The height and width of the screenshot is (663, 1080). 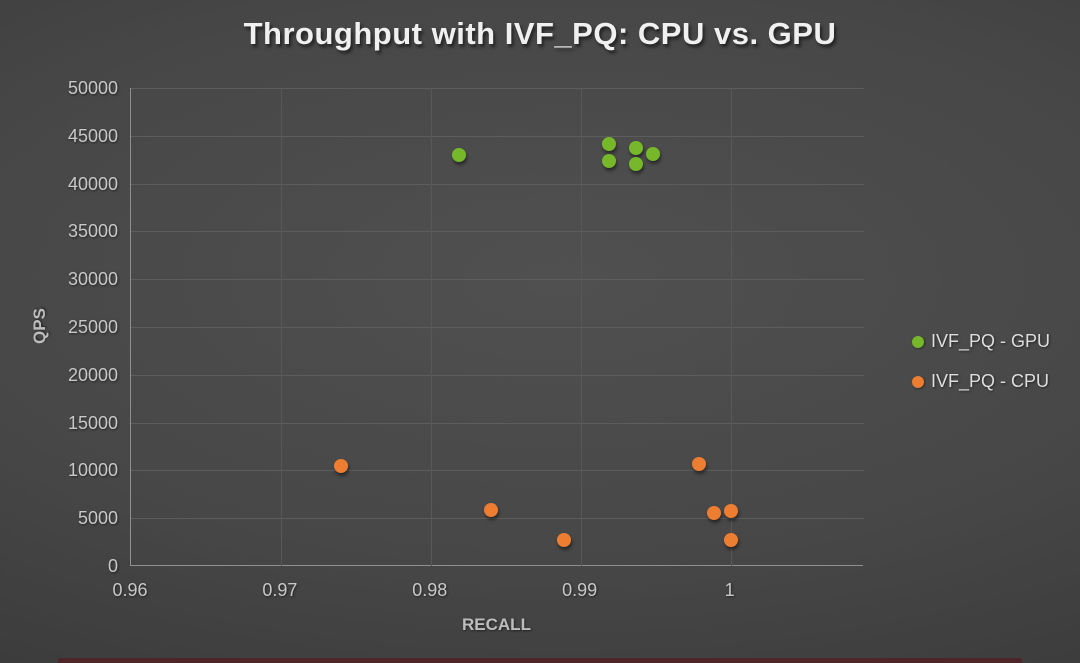 I want to click on y-axis-title: QPS, so click(x=39, y=326).